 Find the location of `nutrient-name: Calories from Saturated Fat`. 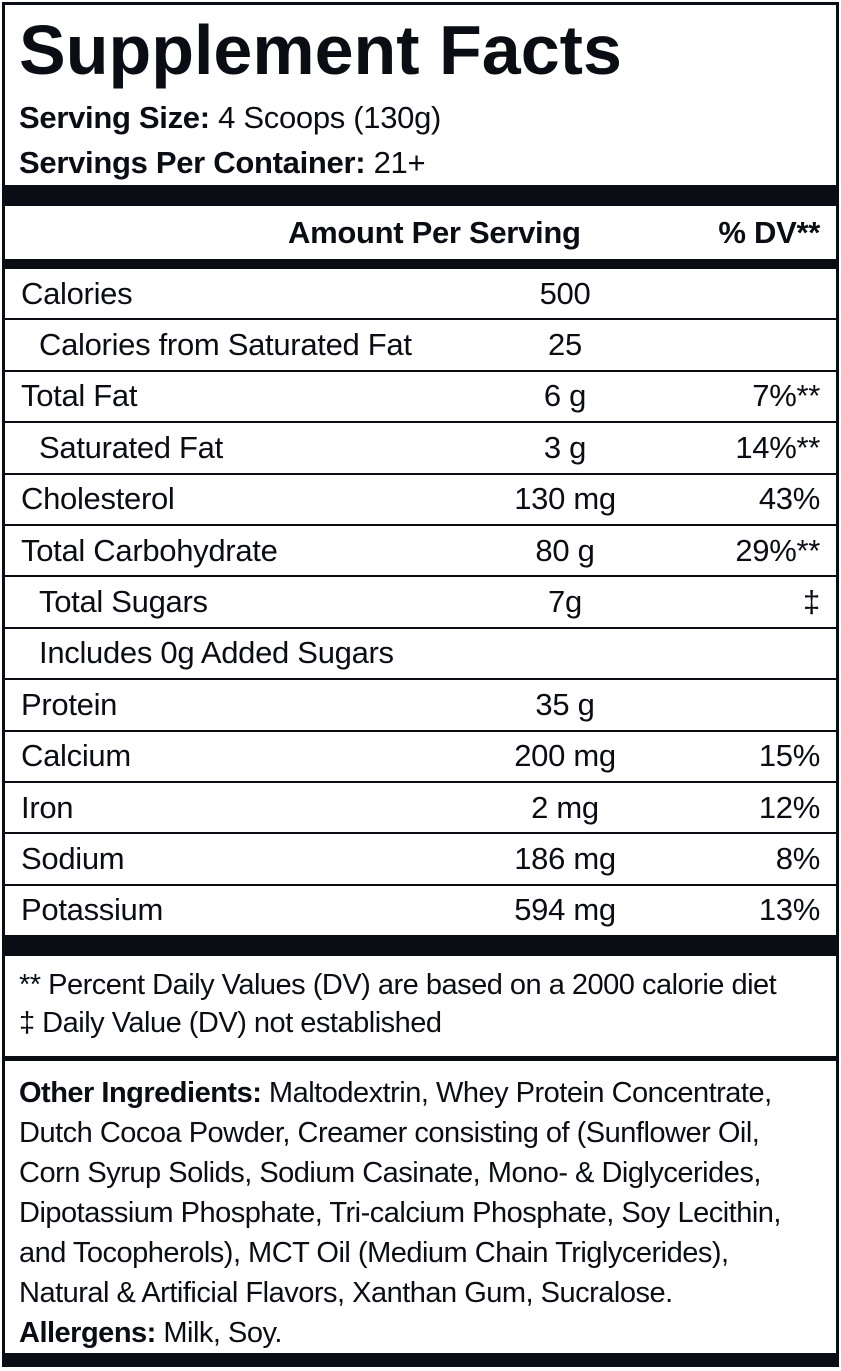

nutrient-name: Calories from Saturated Fat is located at coordinates (225, 345).